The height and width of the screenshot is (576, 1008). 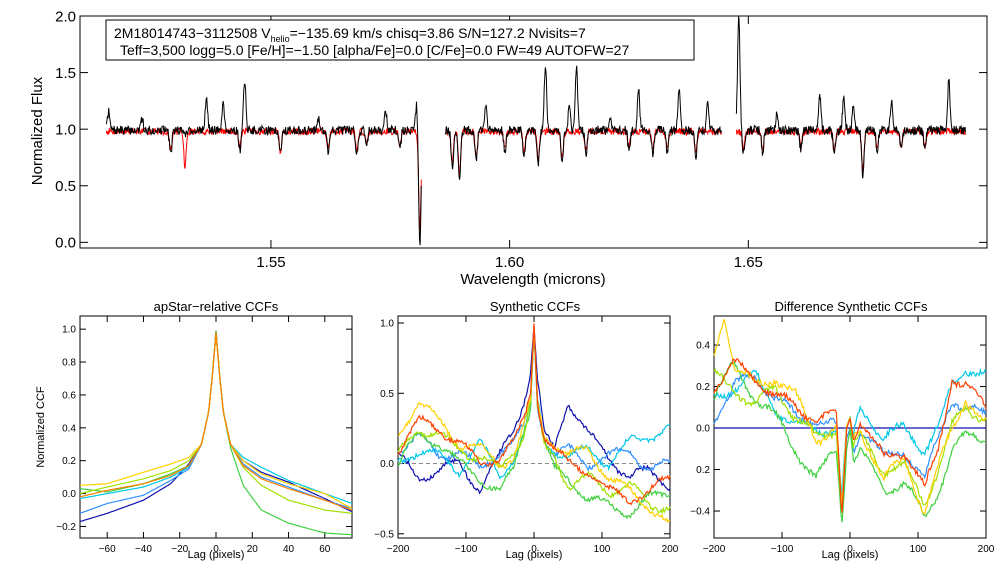 I want to click on ccf-synthetic-lines, so click(x=534, y=423).